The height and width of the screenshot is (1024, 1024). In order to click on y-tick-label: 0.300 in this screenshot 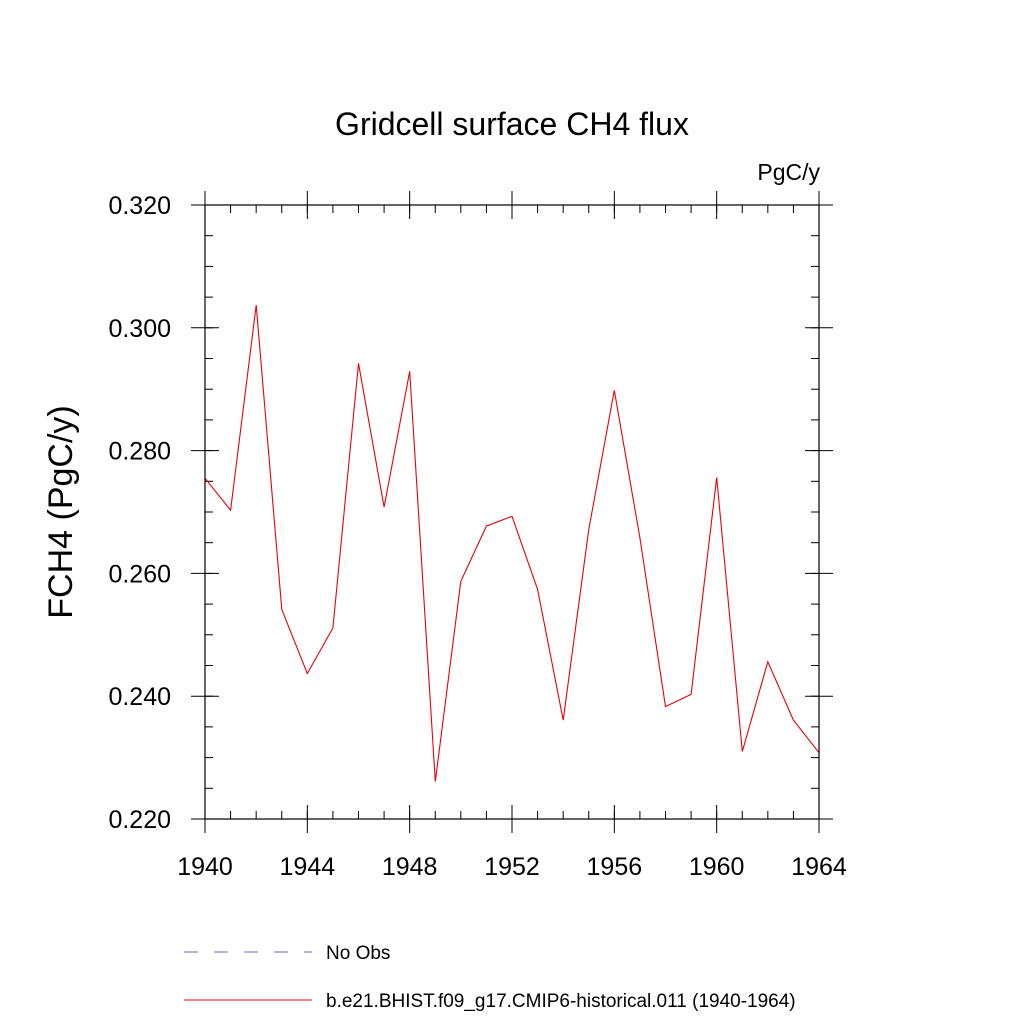, I will do `click(139, 329)`.